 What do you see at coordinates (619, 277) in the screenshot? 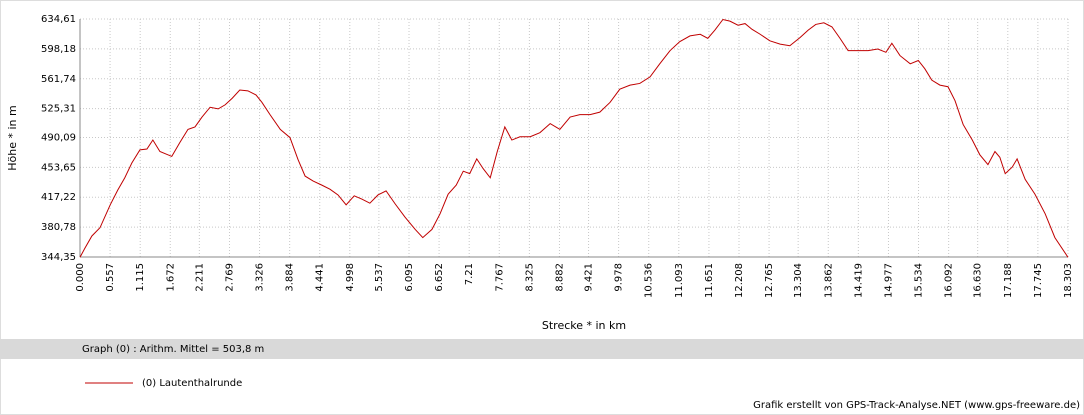
I see `x-tick-label: 9.978` at bounding box center [619, 277].